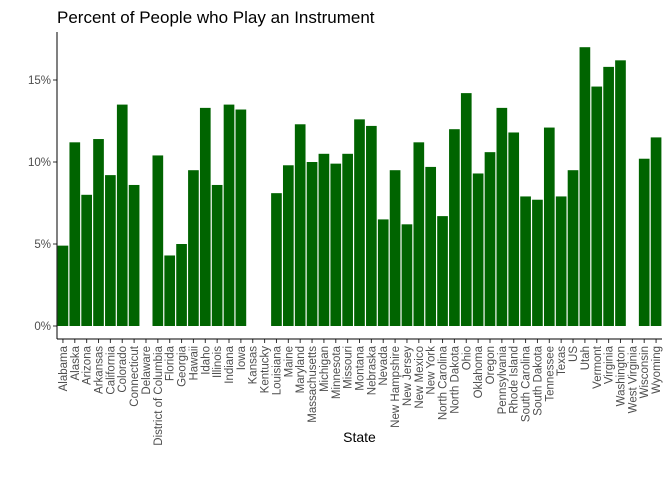 Image resolution: width=672 pixels, height=480 pixels. What do you see at coordinates (216, 17) in the screenshot?
I see `chart-title: Percent of People who Play an Instrument` at bounding box center [216, 17].